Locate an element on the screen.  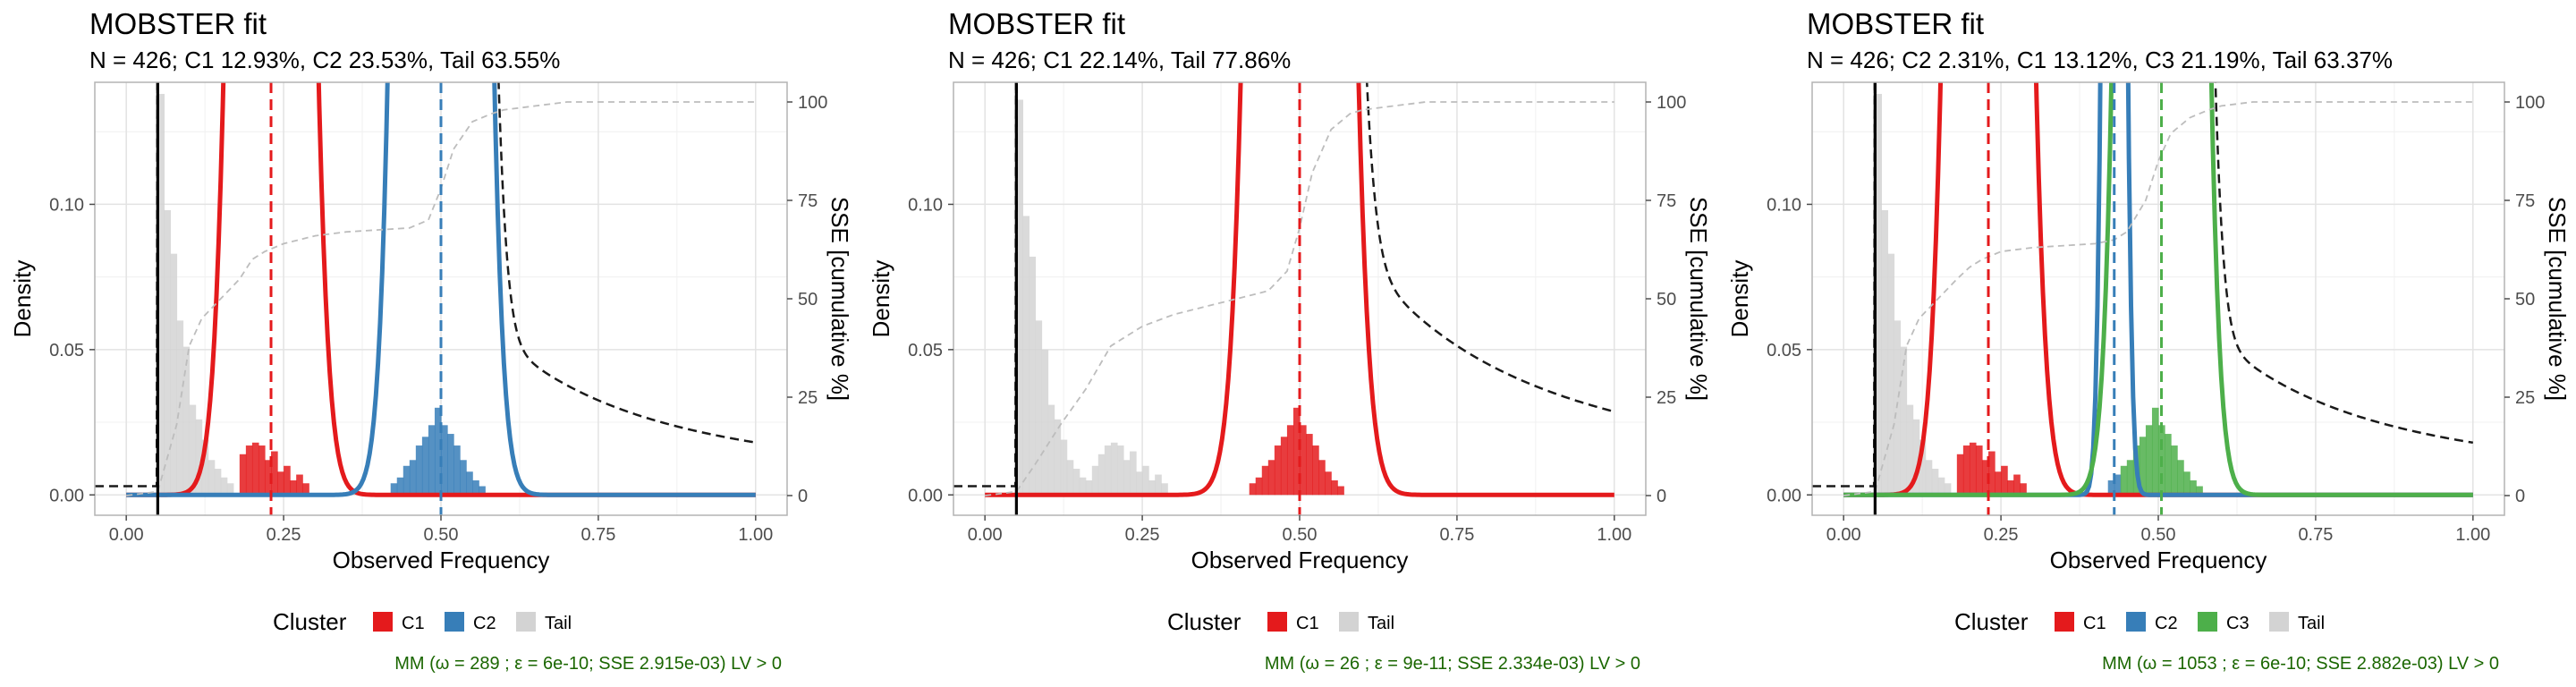
x-axis-title: Observed Frequency is located at coordinates (441, 560).